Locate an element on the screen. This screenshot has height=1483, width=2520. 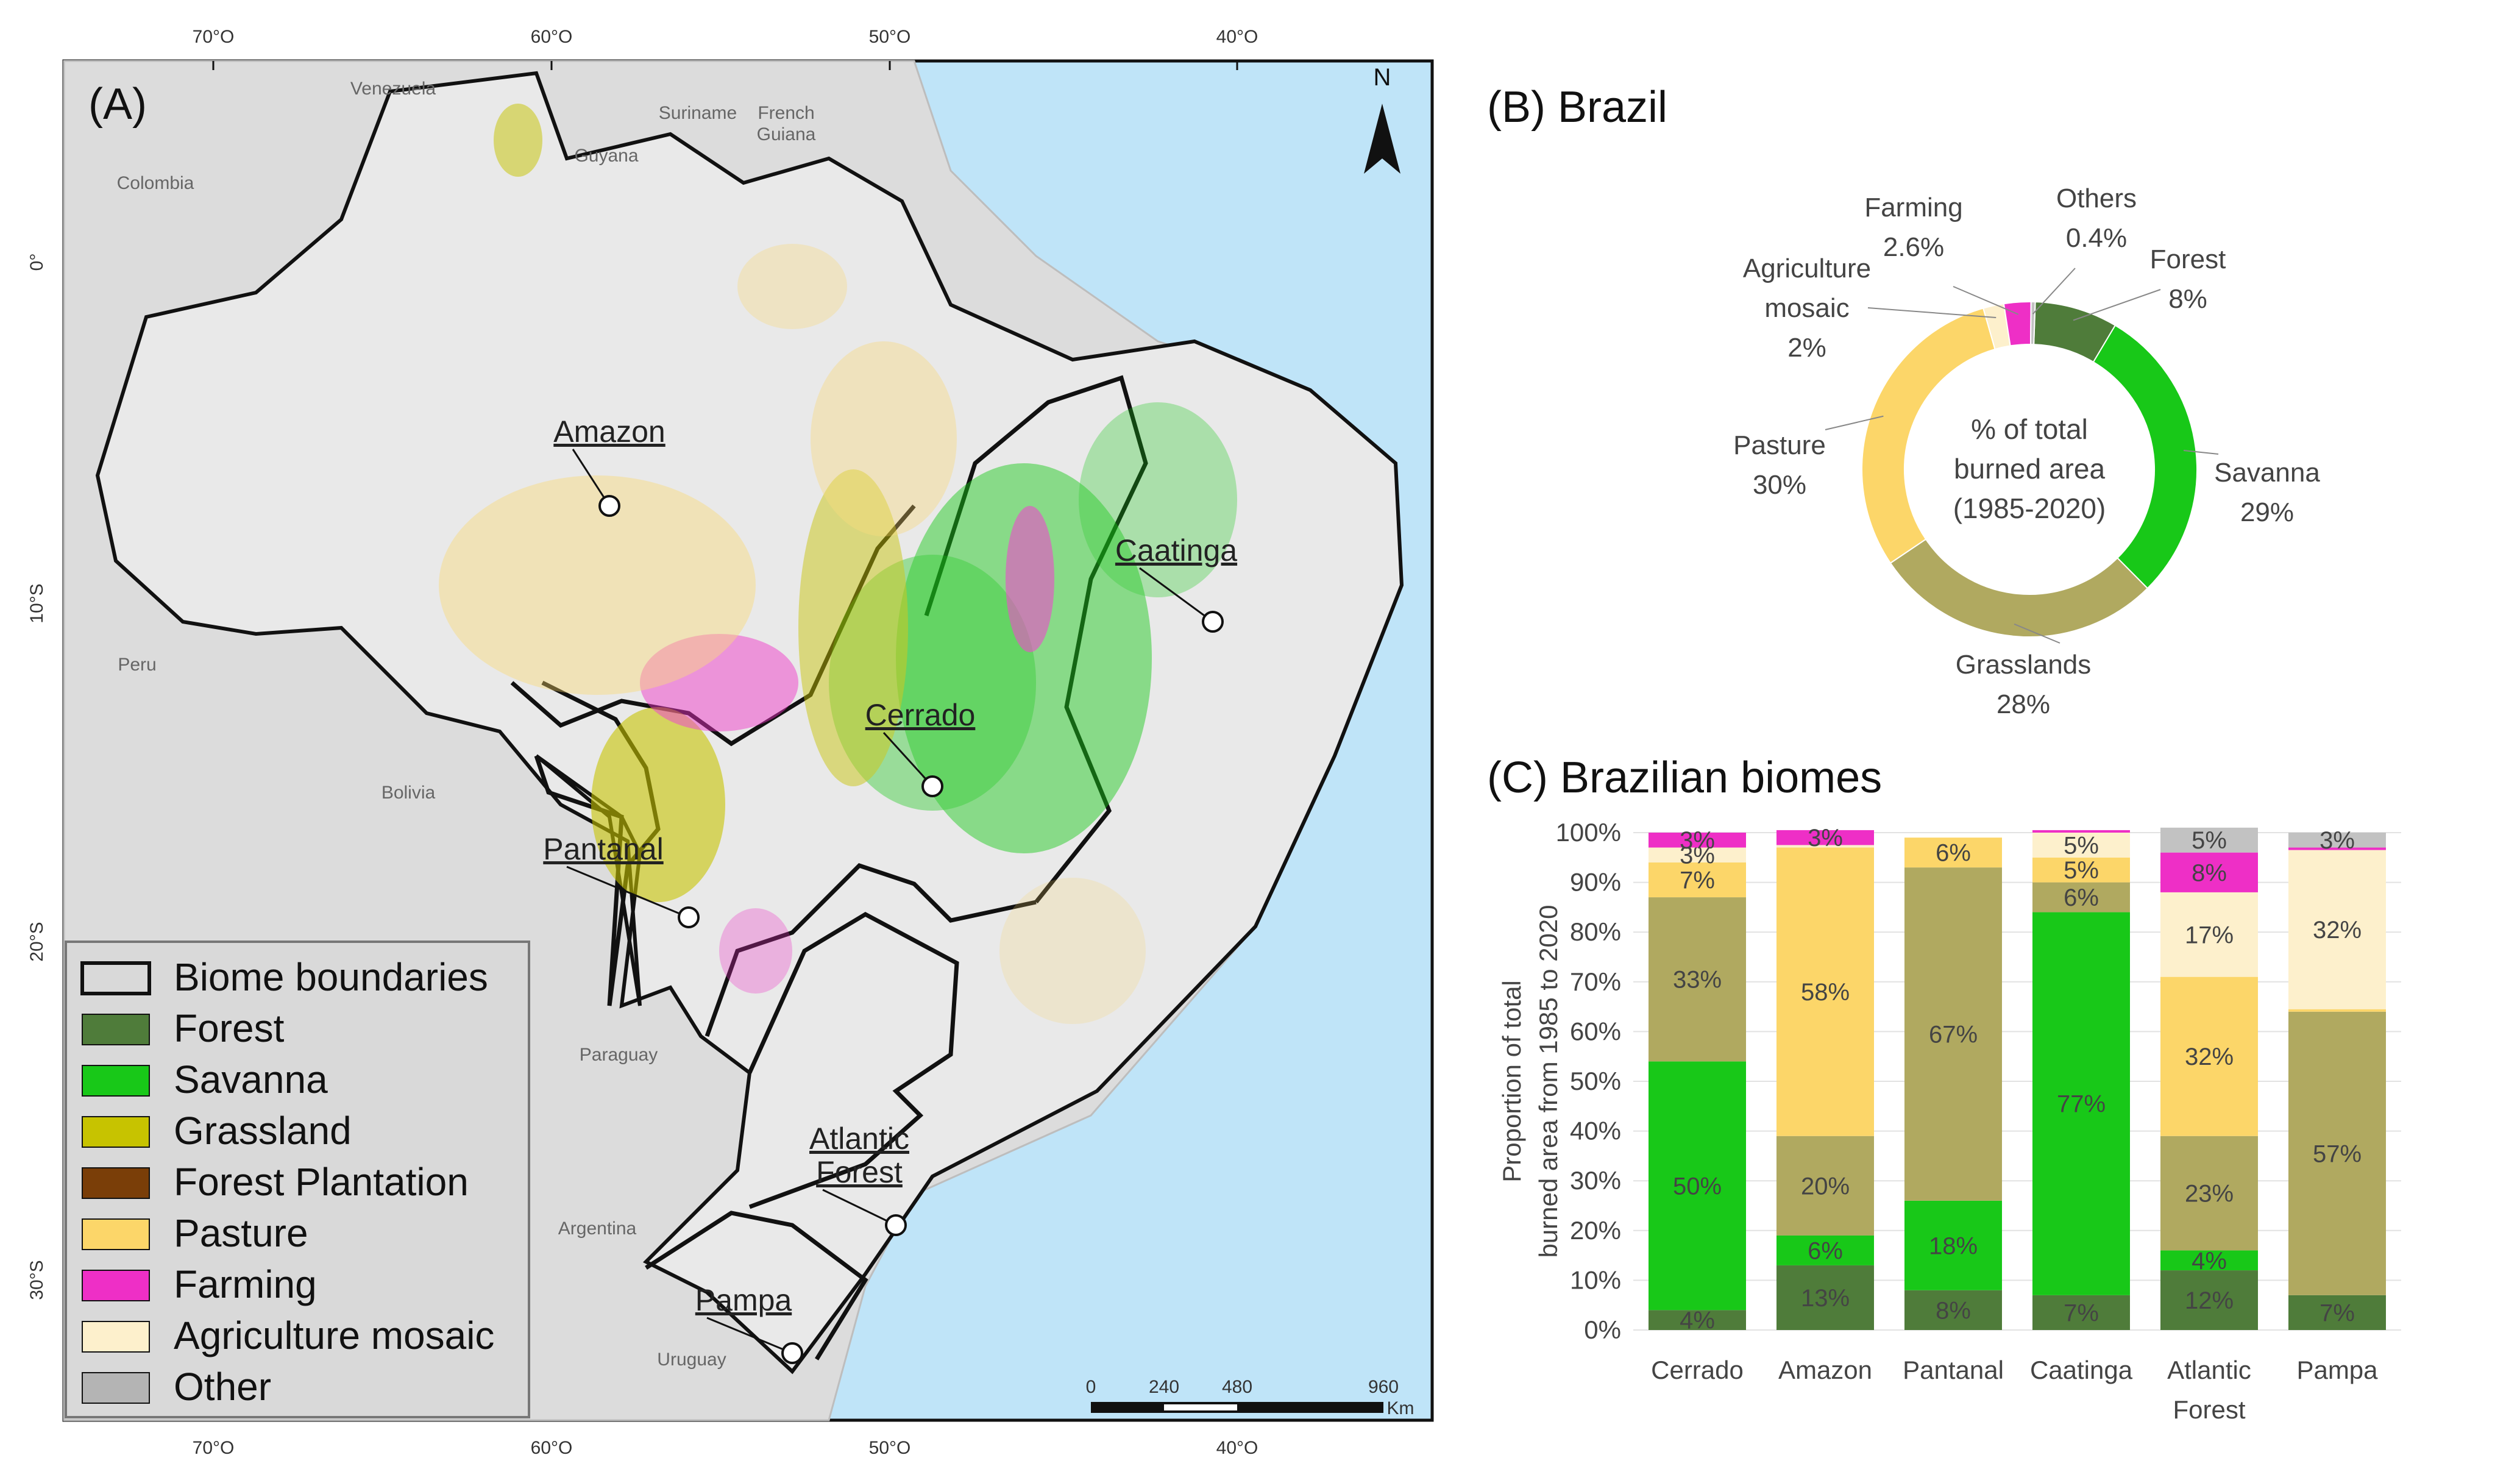
scale-unit: Km is located at coordinates (1400, 1408).